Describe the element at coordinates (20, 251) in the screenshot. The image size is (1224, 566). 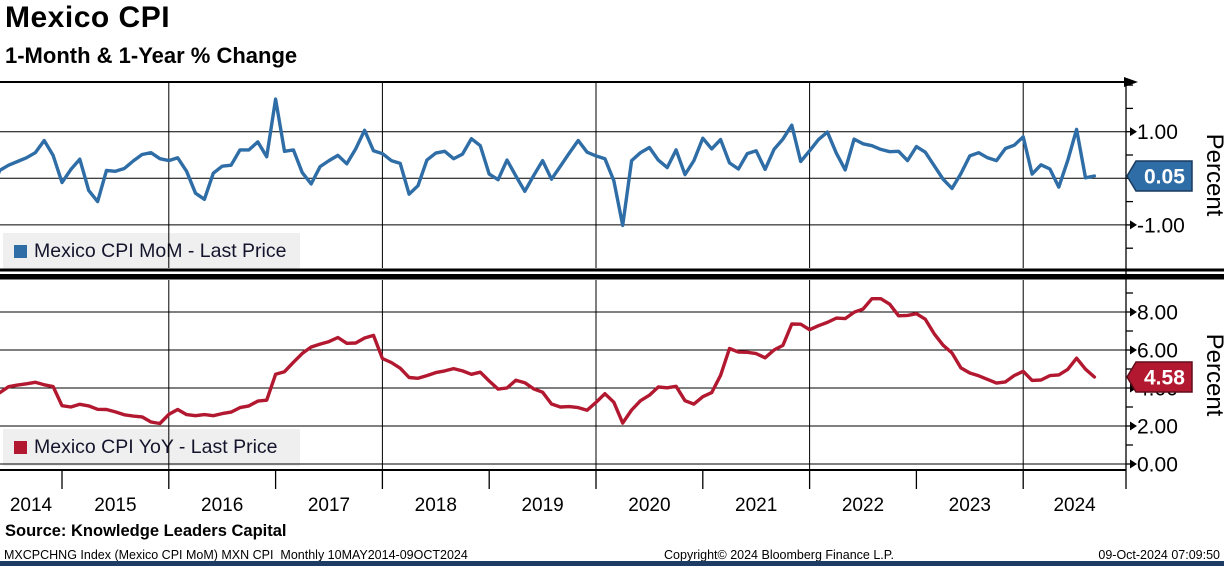
I see `legend-swatch-mom-icon` at that location.